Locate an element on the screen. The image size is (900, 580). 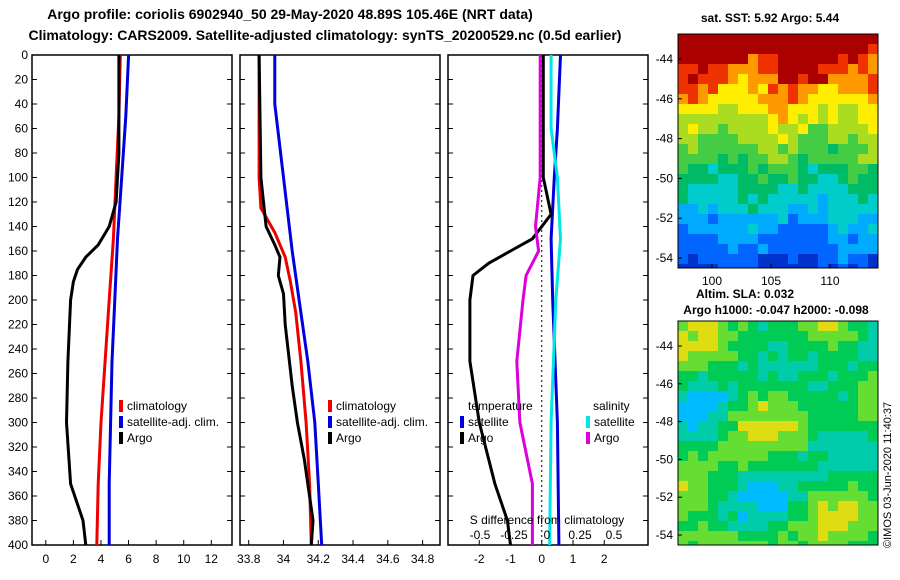
y-tick-label: 220 is located at coordinates (18, 325).